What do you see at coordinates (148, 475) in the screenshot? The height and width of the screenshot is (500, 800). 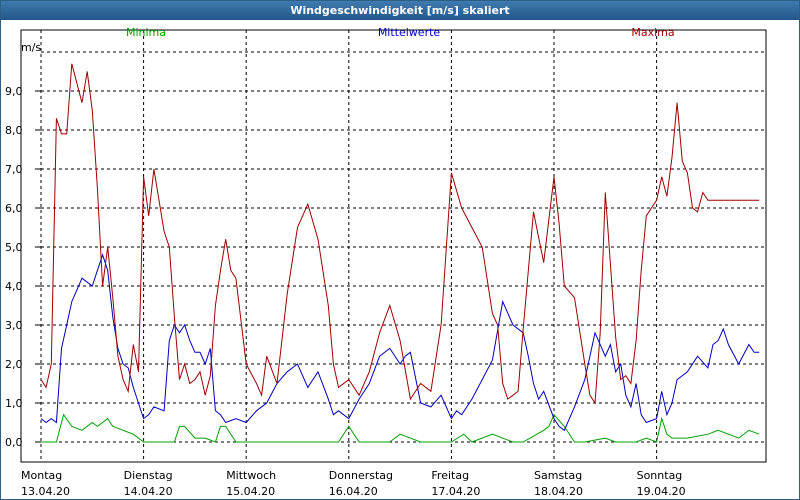 I see `x-tick-day: Dienstag` at bounding box center [148, 475].